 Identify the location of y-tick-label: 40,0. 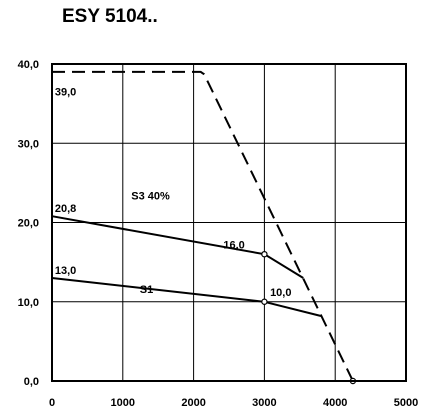
(28, 65).